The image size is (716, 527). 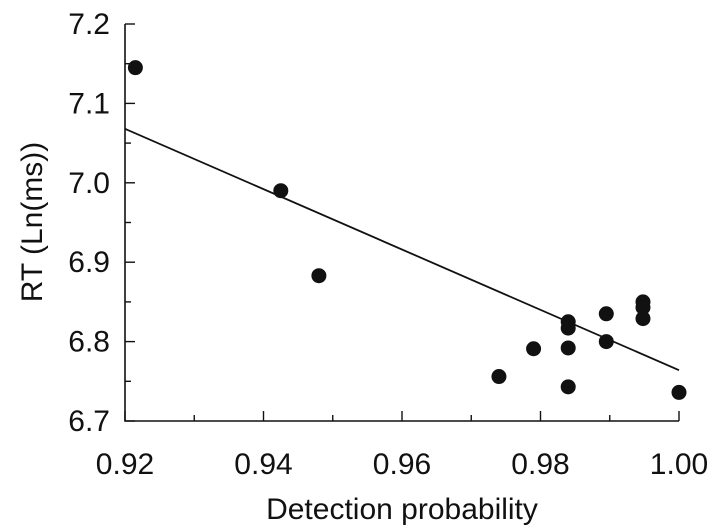 What do you see at coordinates (130, 222) in the screenshot?
I see `y-ticks` at bounding box center [130, 222].